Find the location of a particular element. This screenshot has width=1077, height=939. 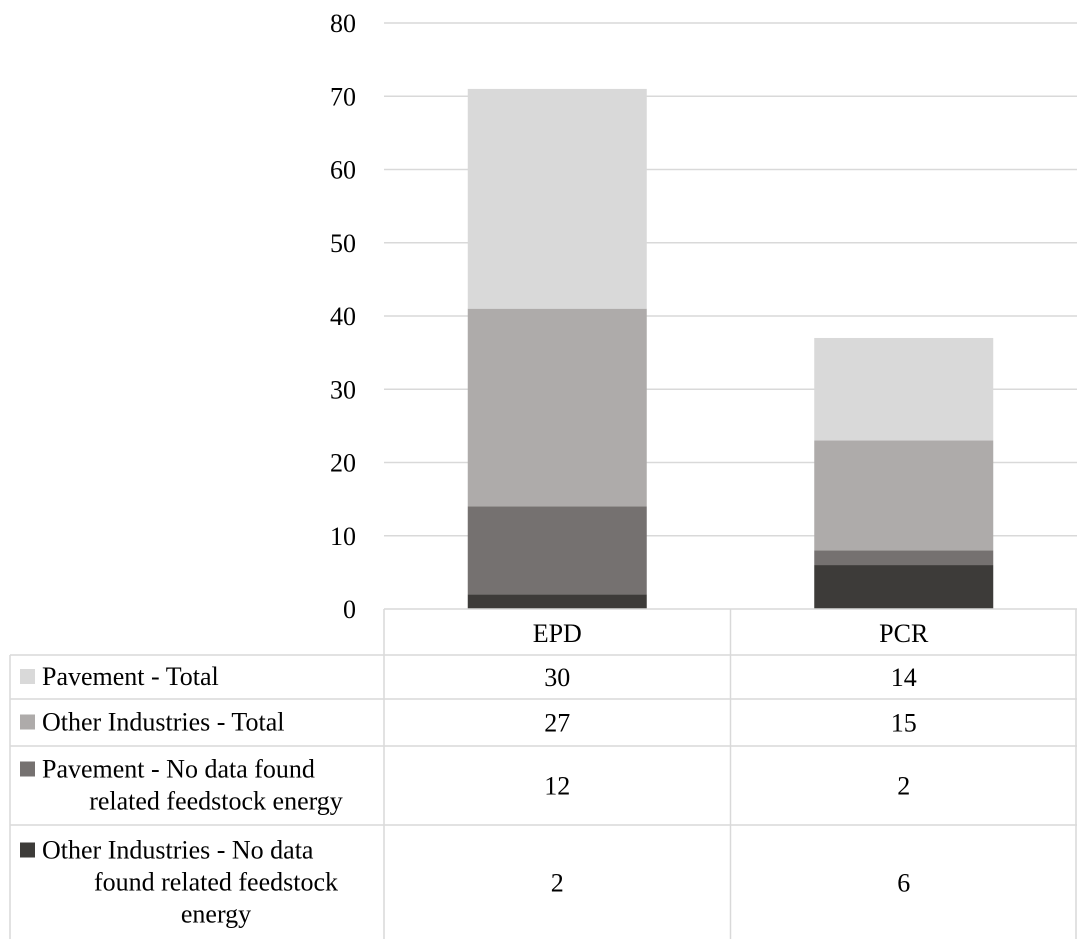

data-label-epd-pavement-no-data-found-related-feedstock-energy: 12 is located at coordinates (557, 786).